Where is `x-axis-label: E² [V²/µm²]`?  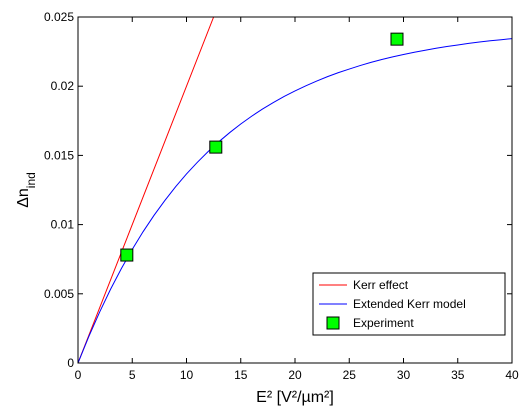
x-axis-label: E² [V²/µm²] is located at coordinates (295, 397).